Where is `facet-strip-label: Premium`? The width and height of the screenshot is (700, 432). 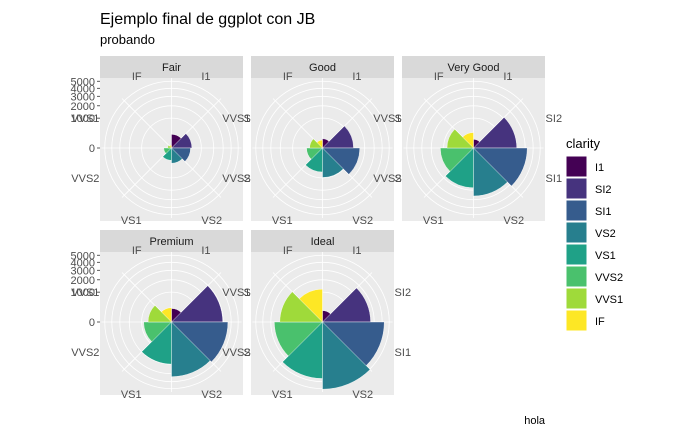 facet-strip-label: Premium is located at coordinates (171, 242).